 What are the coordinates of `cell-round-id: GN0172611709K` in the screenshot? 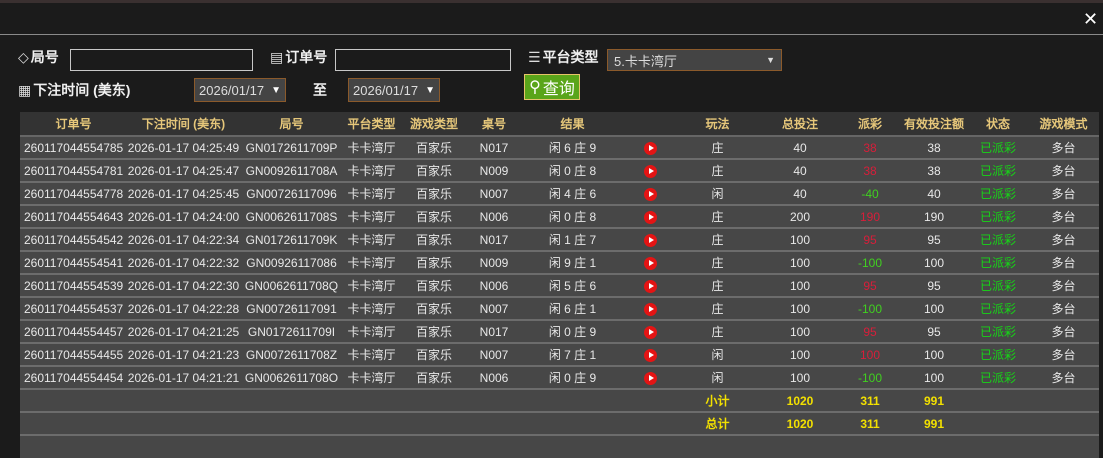 It's located at (291, 240).